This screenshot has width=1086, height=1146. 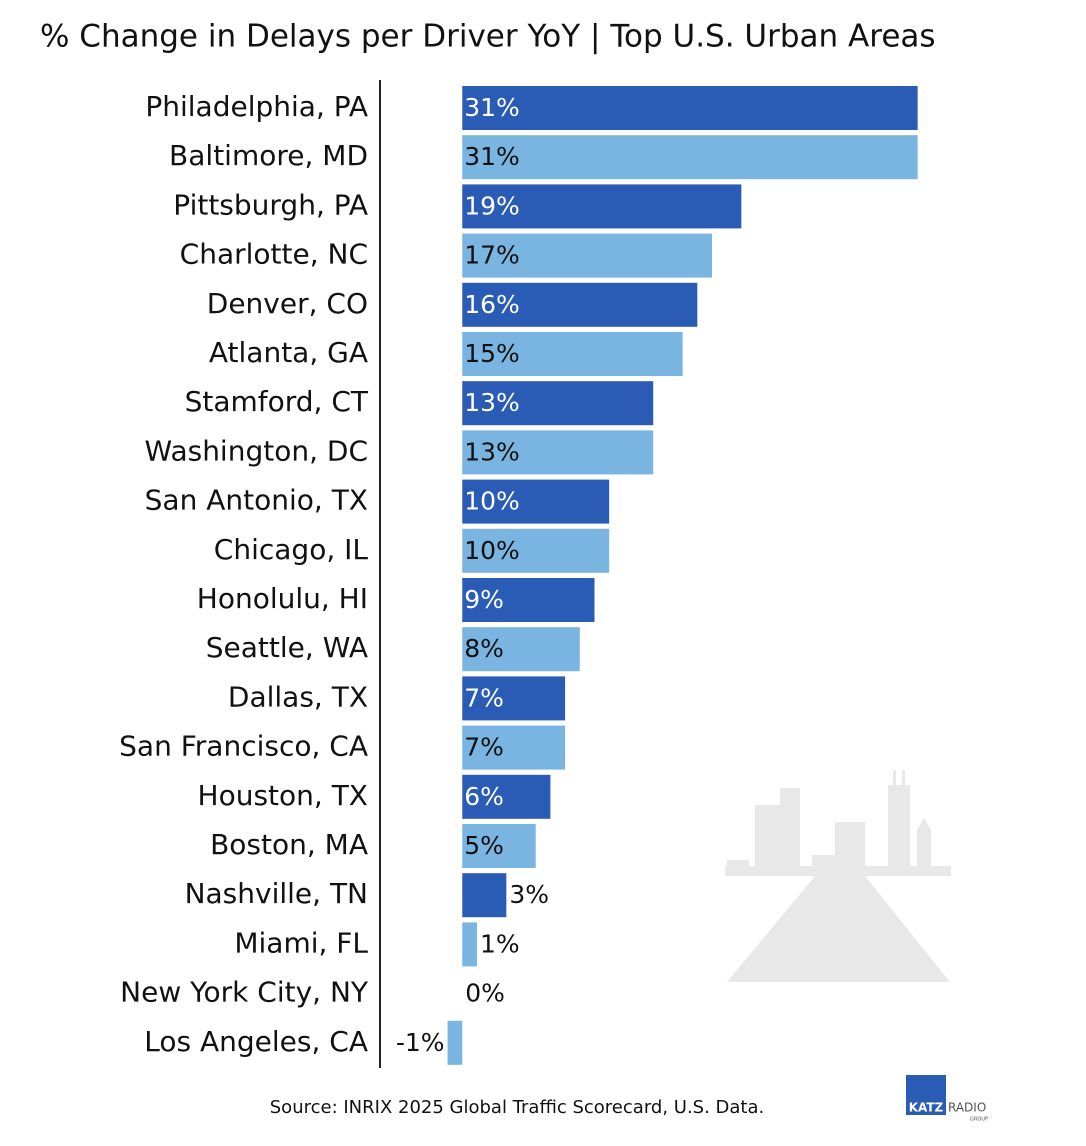 I want to click on category-label: San Antonio, TX, so click(x=256, y=500).